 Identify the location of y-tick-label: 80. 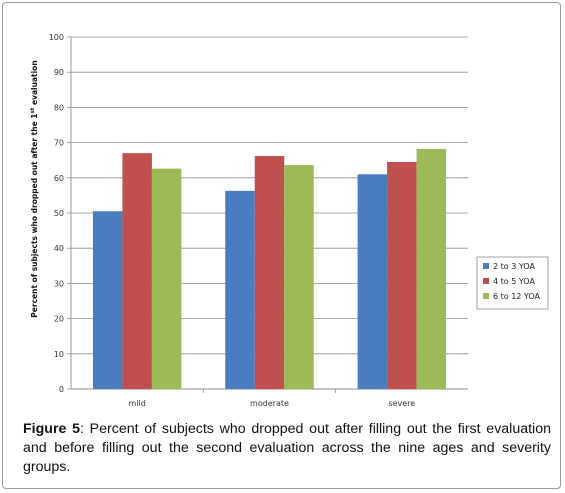
(59, 107).